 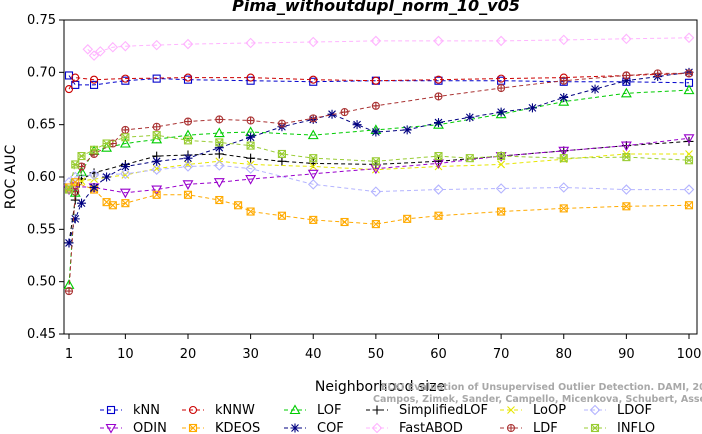 I want to click on legend-marker-cof, so click(x=295, y=428).